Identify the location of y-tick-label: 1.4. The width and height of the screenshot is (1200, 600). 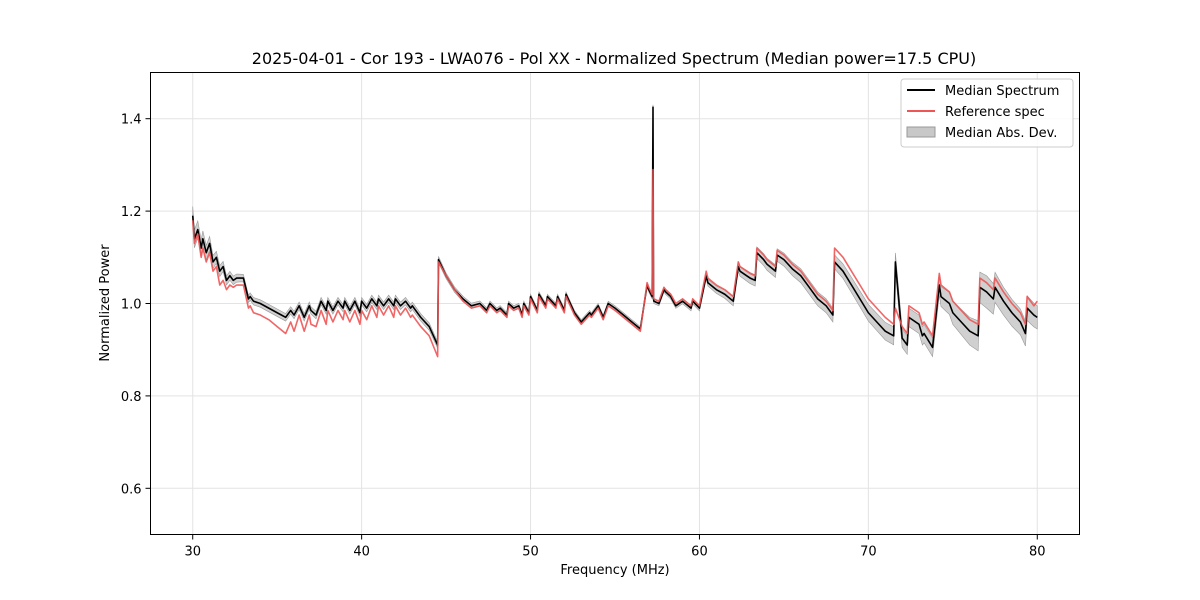
(131, 120).